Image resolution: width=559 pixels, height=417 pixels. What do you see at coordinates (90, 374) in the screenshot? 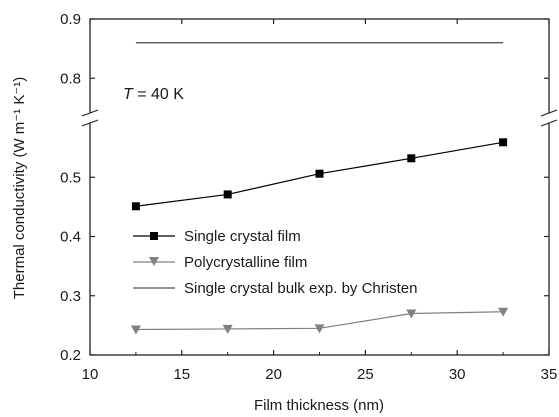
I see `x-tick-label: 10` at bounding box center [90, 374].